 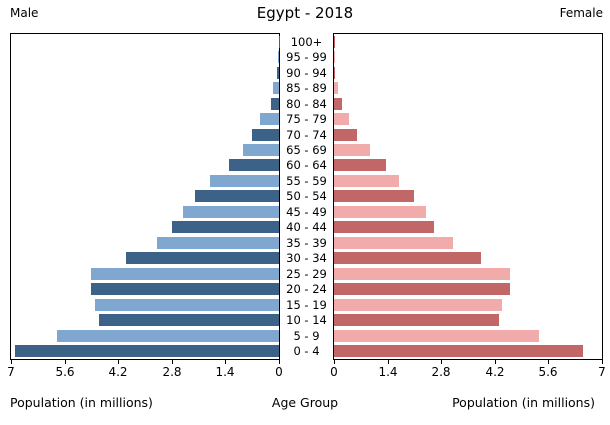 What do you see at coordinates (306, 335) in the screenshot?
I see `age-group-label: 5 - 9` at bounding box center [306, 335].